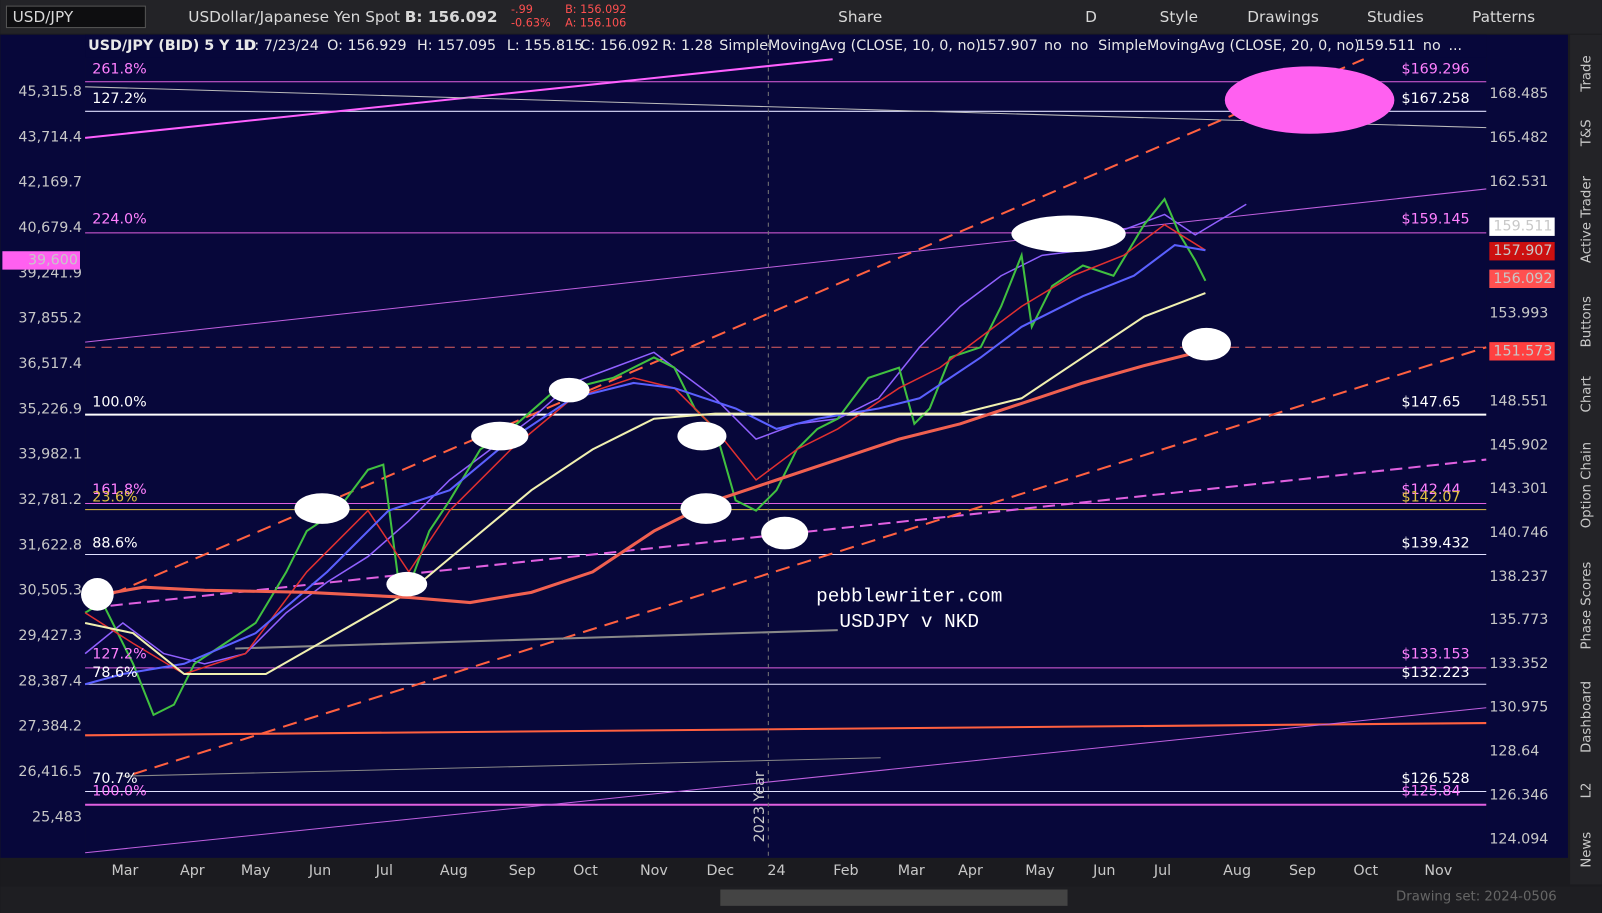  What do you see at coordinates (1435, 543) in the screenshot?
I see `fib-price: $139.432` at bounding box center [1435, 543].